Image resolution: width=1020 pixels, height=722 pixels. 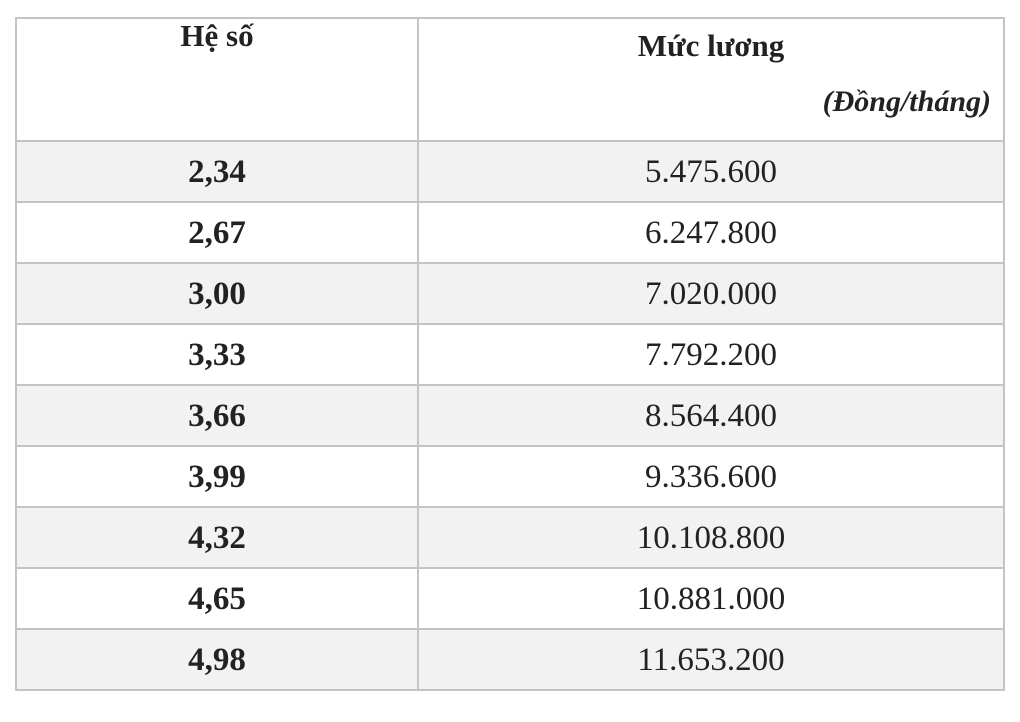 I want to click on coefficient-cell: 4,65, so click(x=217, y=598).